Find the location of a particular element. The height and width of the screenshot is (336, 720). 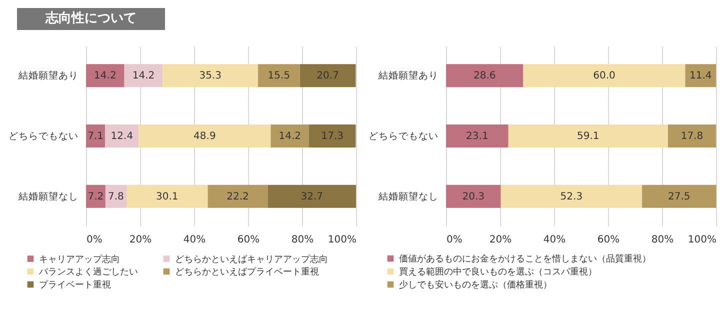

data-label: 22.2 is located at coordinates (237, 196).